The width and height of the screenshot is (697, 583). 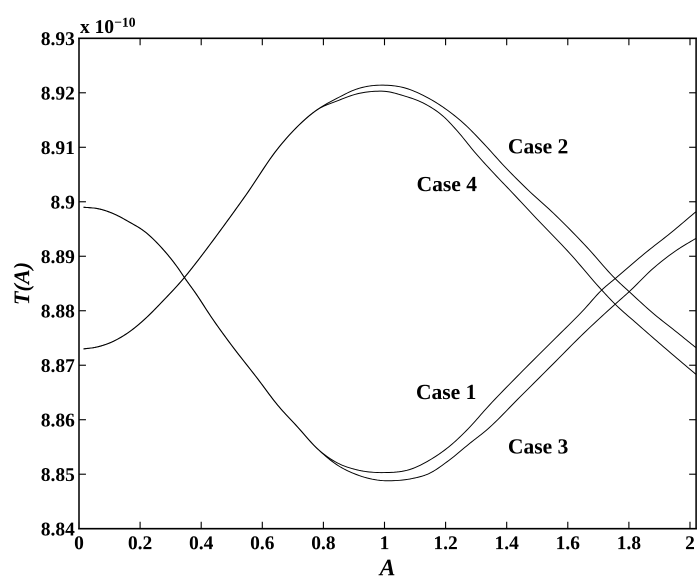 What do you see at coordinates (108, 26) in the screenshot?
I see `text: x 10$^{−10}$` at bounding box center [108, 26].